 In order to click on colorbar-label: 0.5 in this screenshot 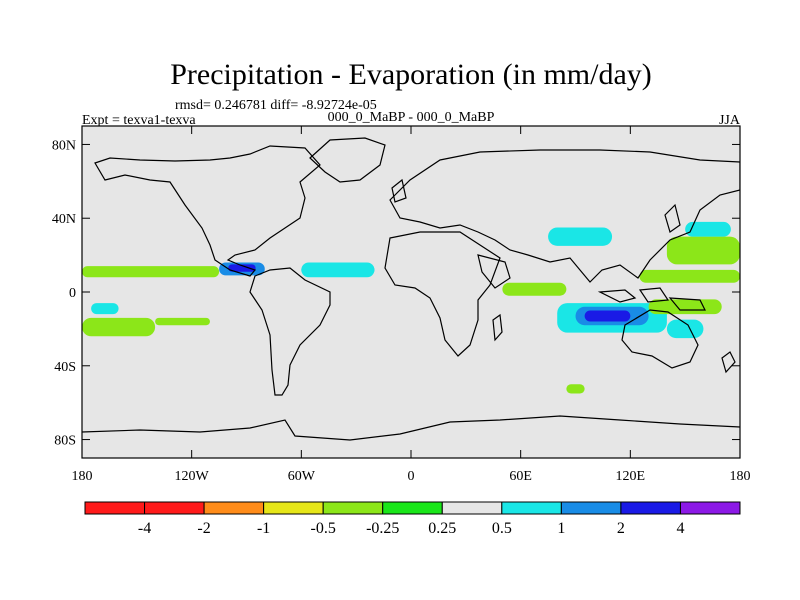, I will do `click(502, 528)`.